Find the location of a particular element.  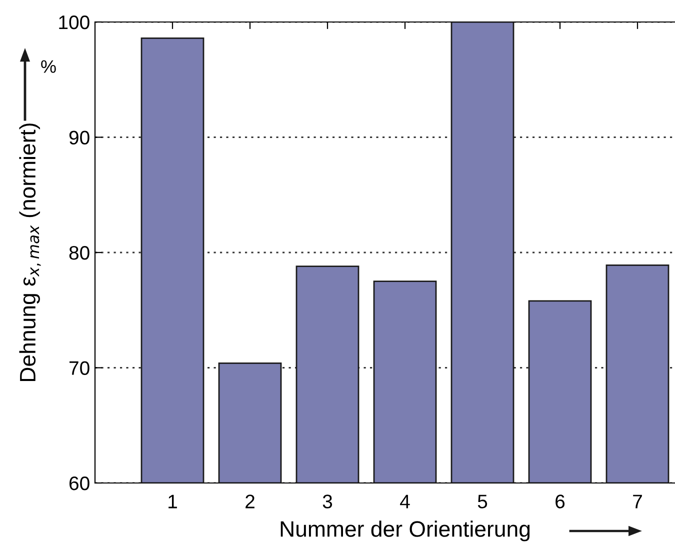

y-tick-label: 80 is located at coordinates (79, 253).